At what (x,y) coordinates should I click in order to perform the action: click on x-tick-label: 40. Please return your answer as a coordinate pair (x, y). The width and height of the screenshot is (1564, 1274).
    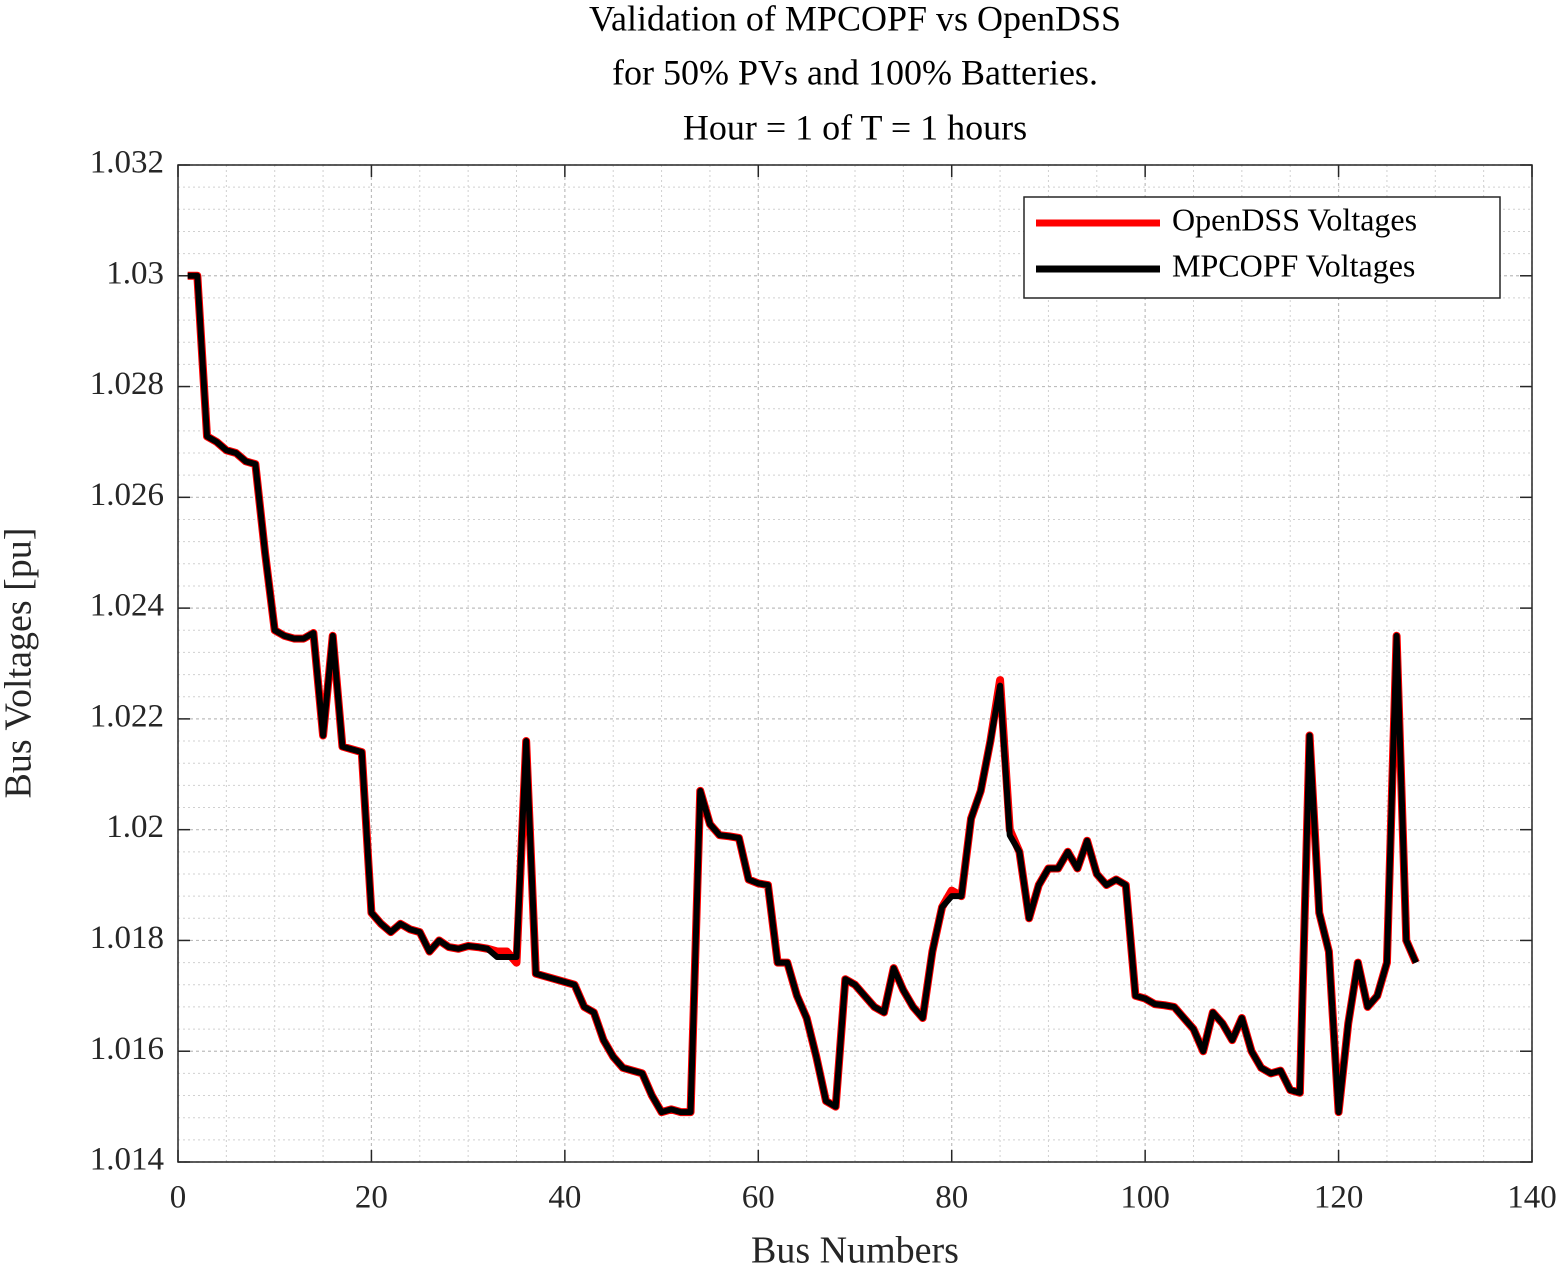
    Looking at the image, I should click on (564, 1198).